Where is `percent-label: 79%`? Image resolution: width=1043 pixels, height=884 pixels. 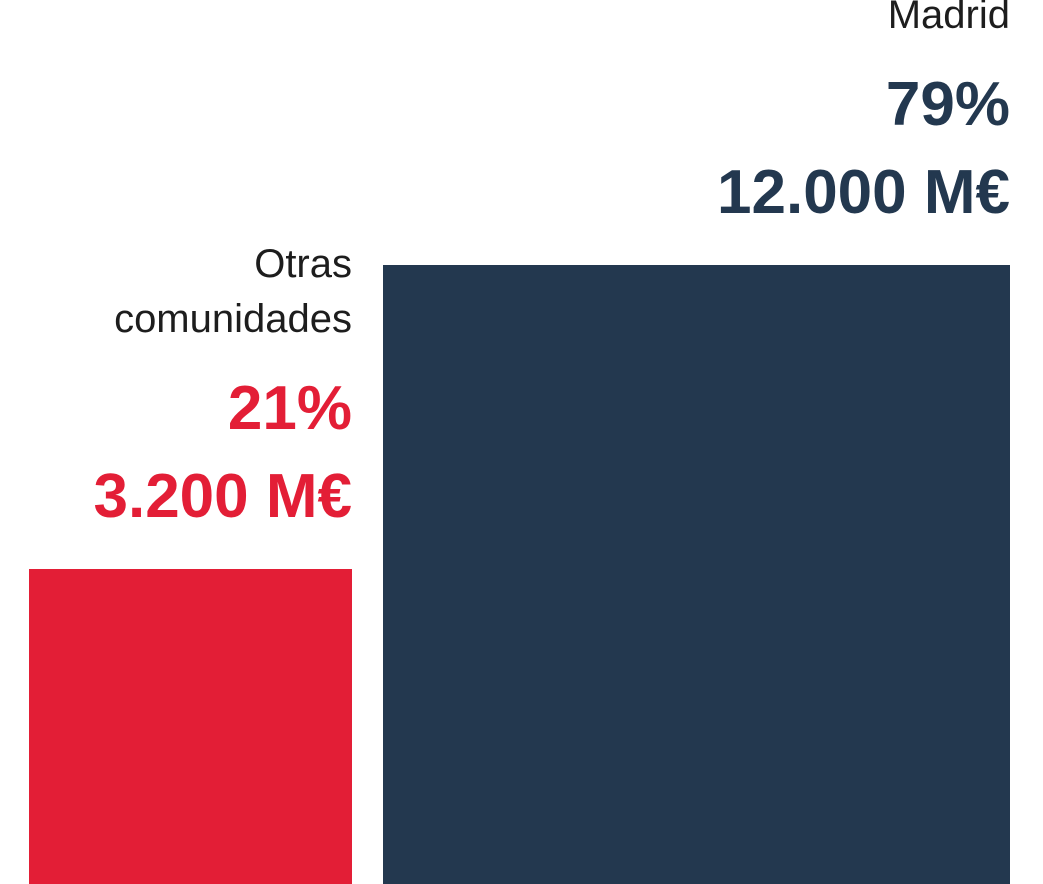 percent-label: 79% is located at coordinates (947, 104).